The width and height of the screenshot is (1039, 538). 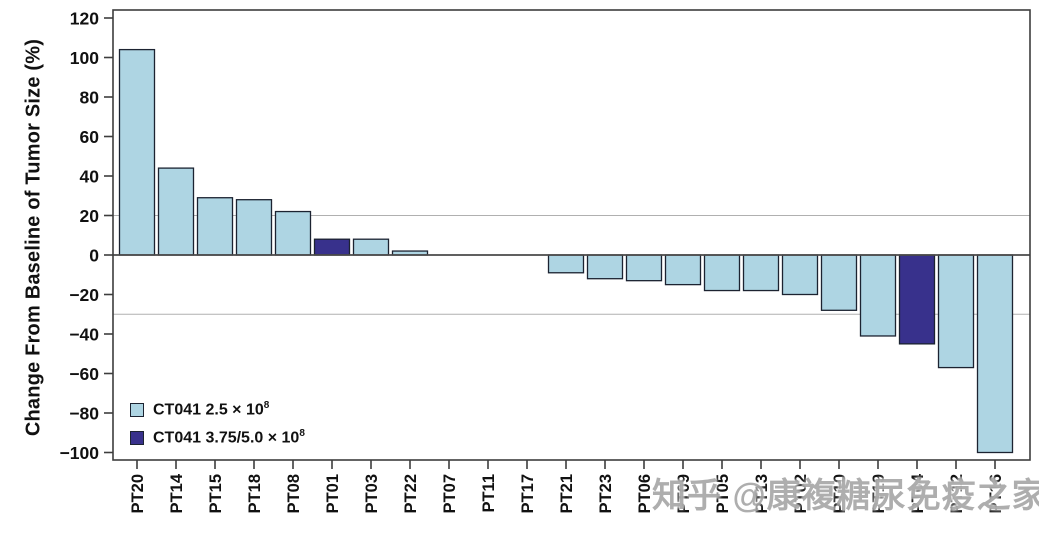 What do you see at coordinates (86, 235) in the screenshot?
I see `y-axis-ticks: 120 100 80 60 40 20 0 −20 −40 −60 −80 −100` at bounding box center [86, 235].